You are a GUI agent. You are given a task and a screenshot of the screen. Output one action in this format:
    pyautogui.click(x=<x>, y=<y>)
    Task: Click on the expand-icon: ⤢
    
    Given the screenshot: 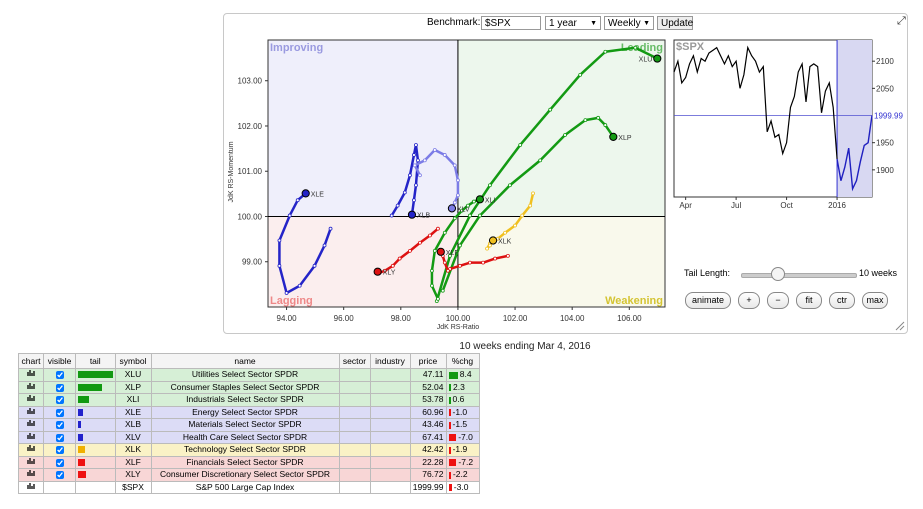 What is the action you would take?
    pyautogui.click(x=901, y=21)
    